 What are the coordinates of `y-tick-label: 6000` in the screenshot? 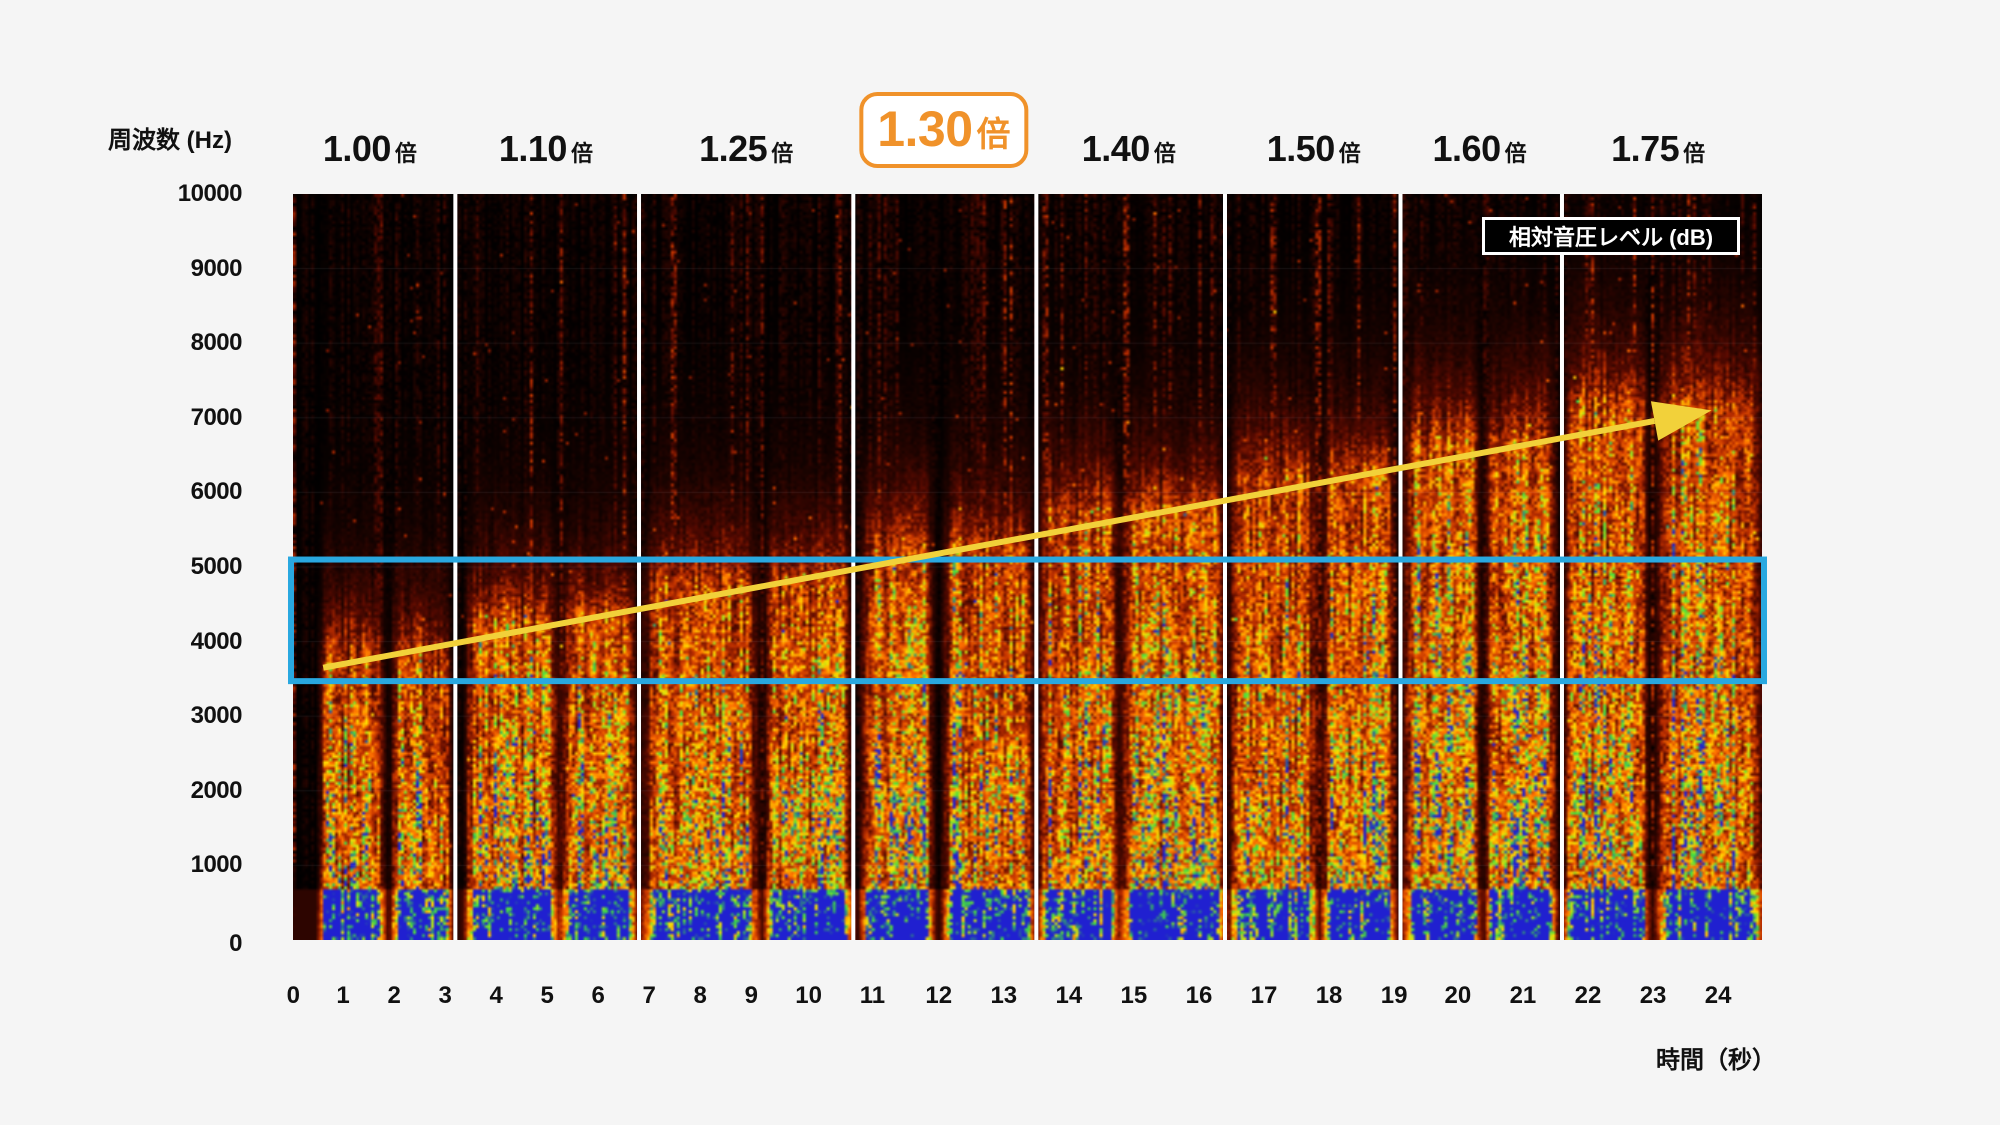 It's located at (216, 492).